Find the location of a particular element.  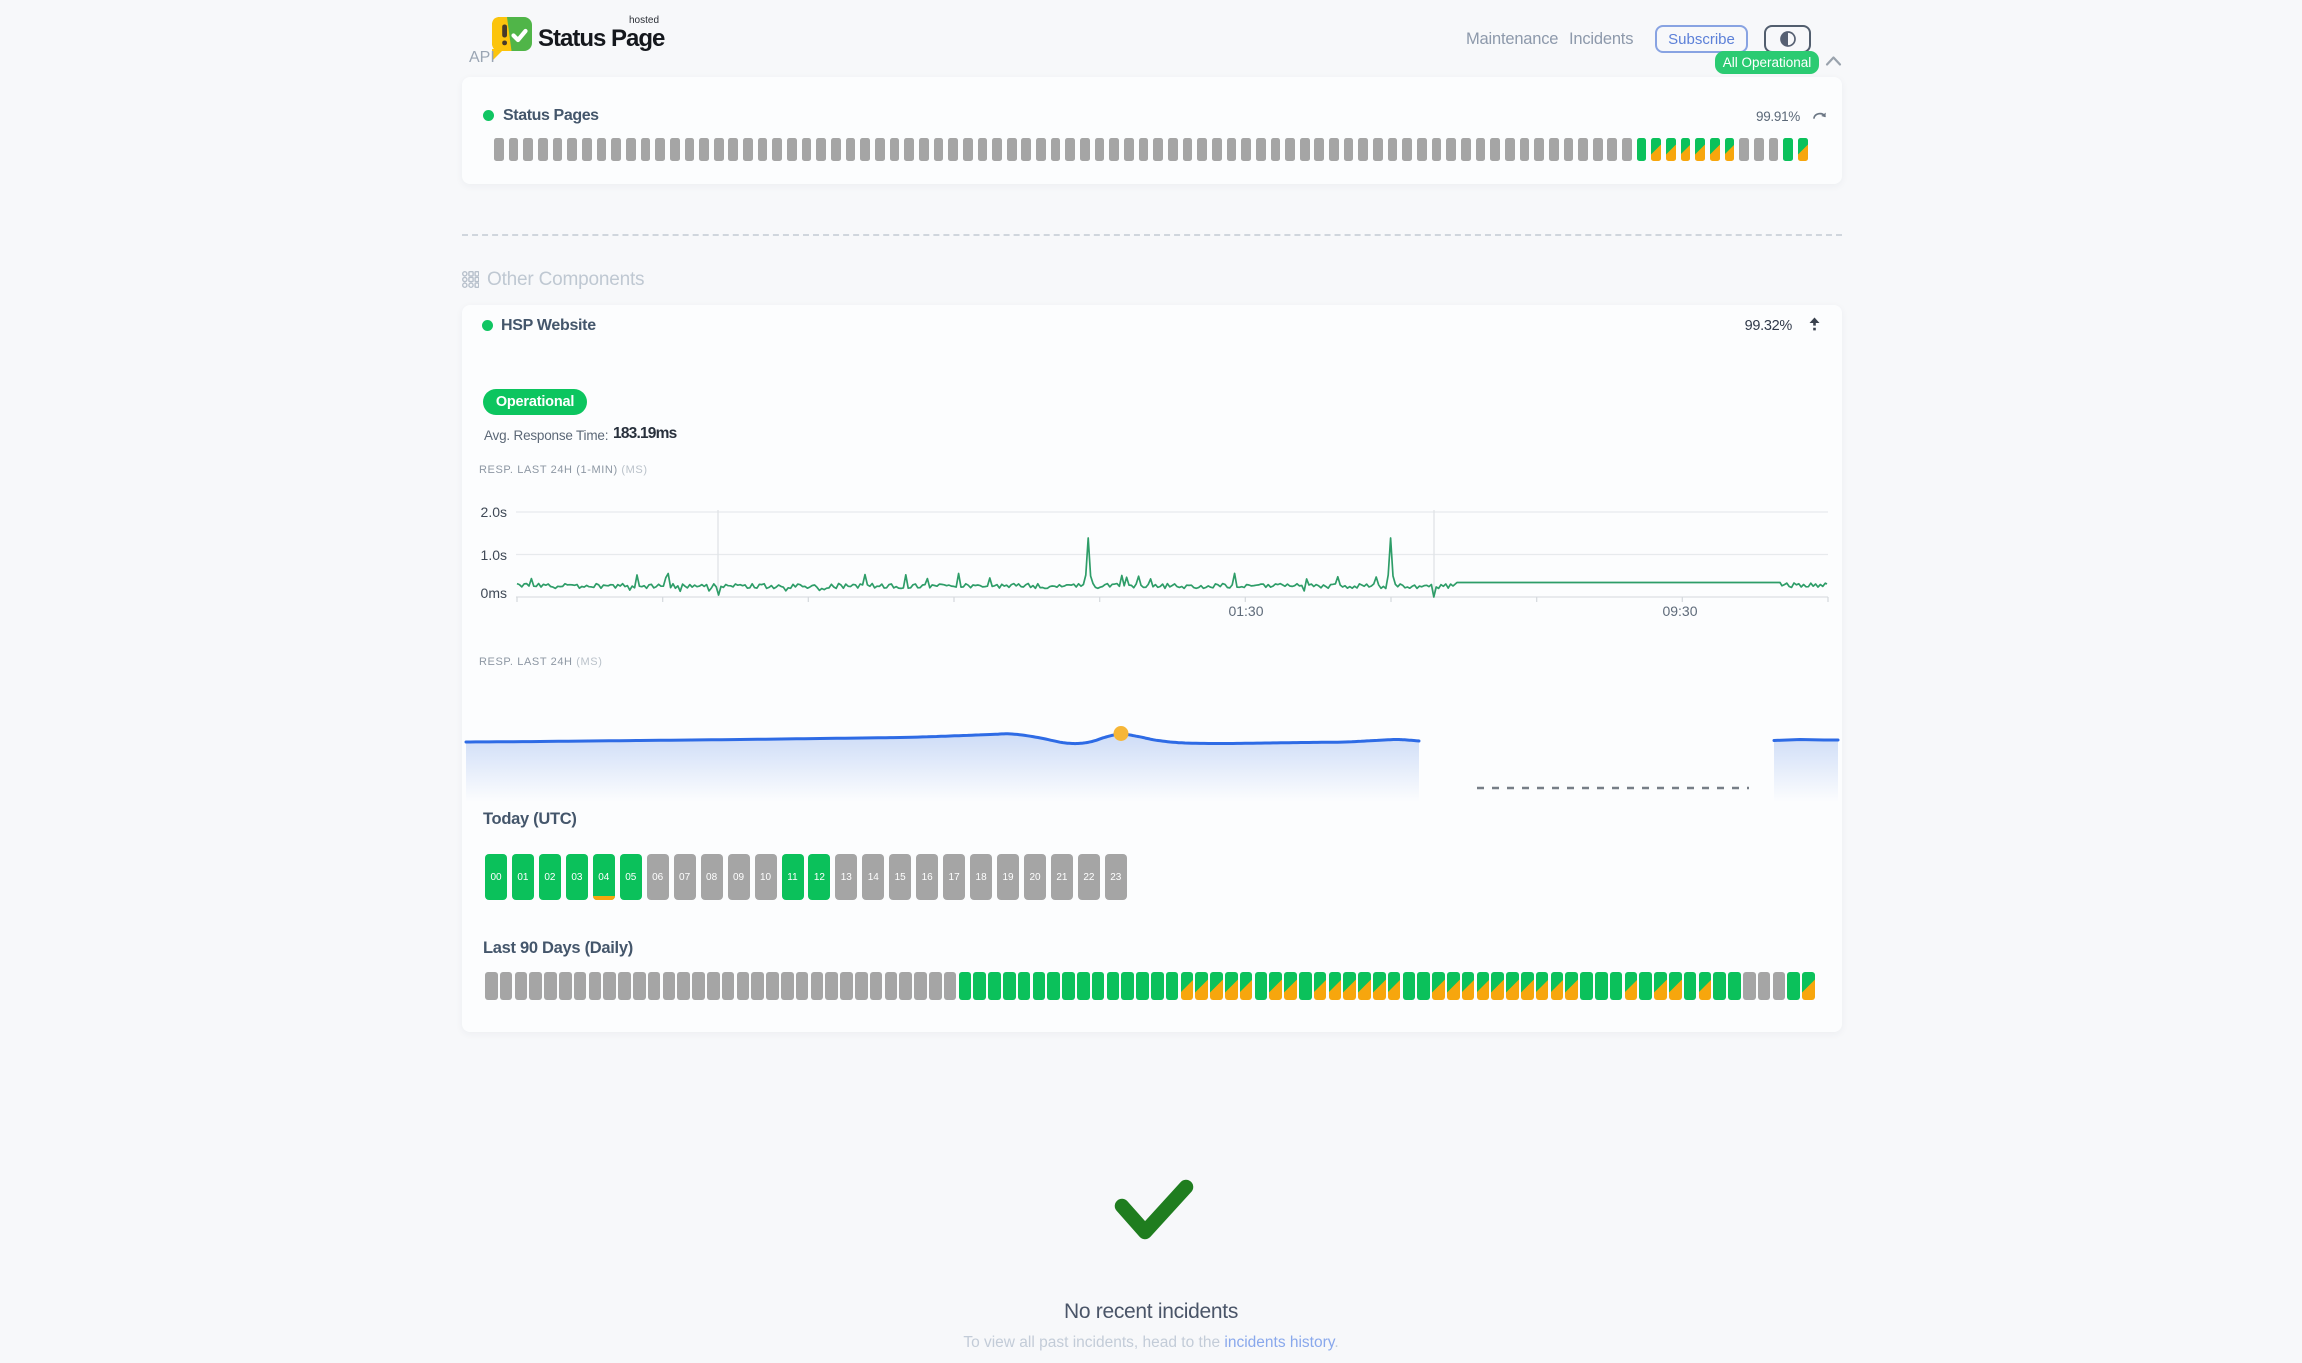

svg-text: 0ms is located at coordinates (494, 593).